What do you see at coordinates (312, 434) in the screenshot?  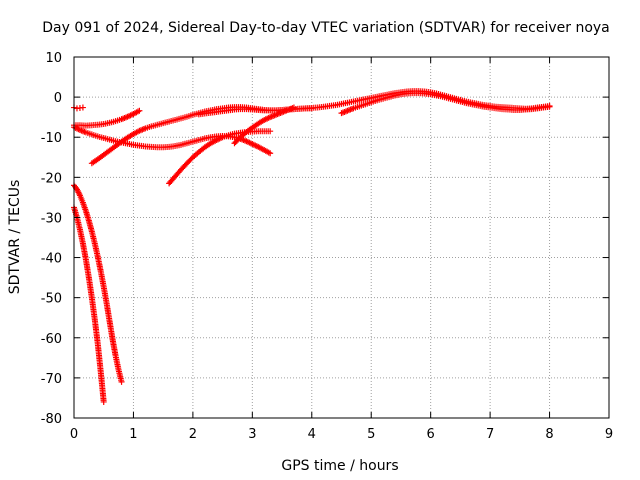 I see `x-tick-label: 4` at bounding box center [312, 434].